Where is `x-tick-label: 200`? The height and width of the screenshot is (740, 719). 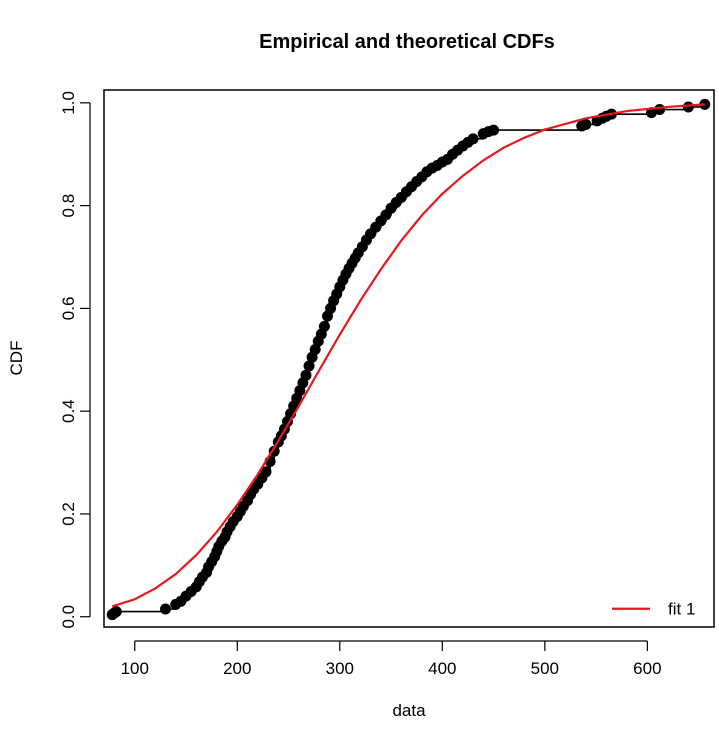
x-tick-label: 200 is located at coordinates (237, 668).